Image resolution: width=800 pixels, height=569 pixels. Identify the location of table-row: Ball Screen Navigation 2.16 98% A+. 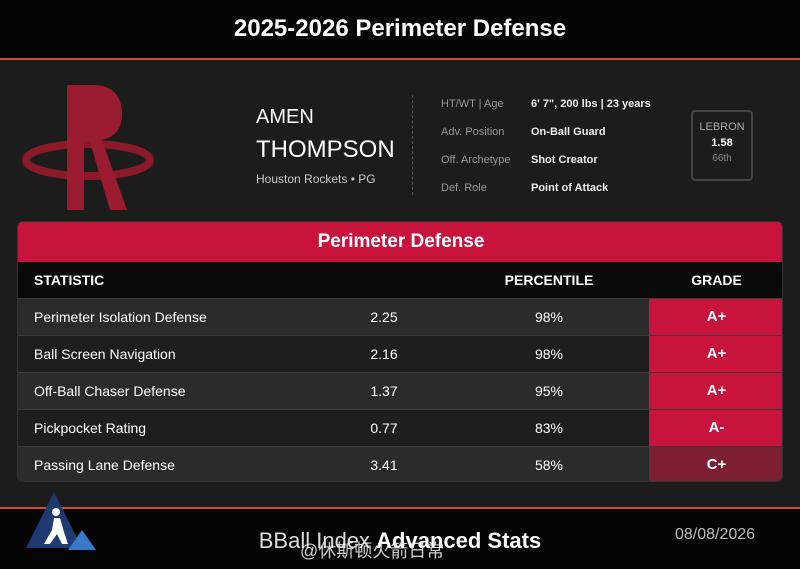
(400, 353).